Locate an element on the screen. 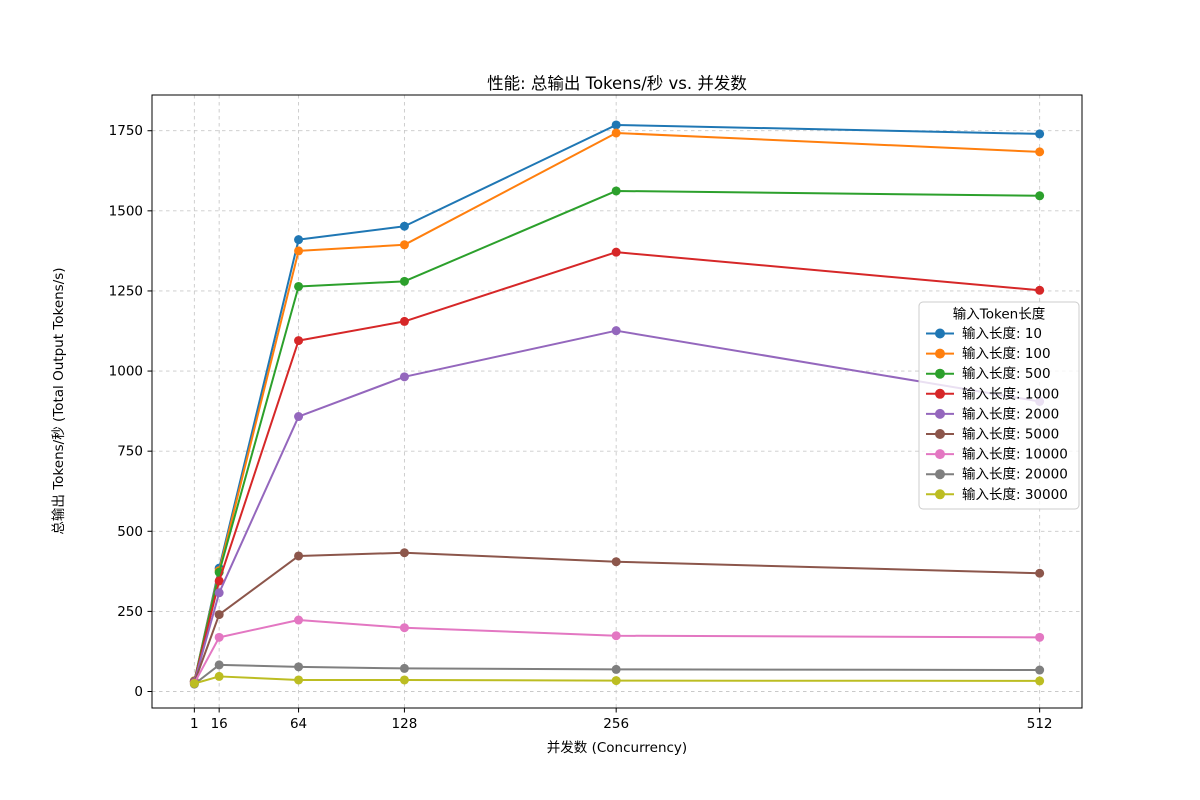 This screenshot has height=800, width=1200. y-tick-label-1750: 1750 is located at coordinates (126, 131).